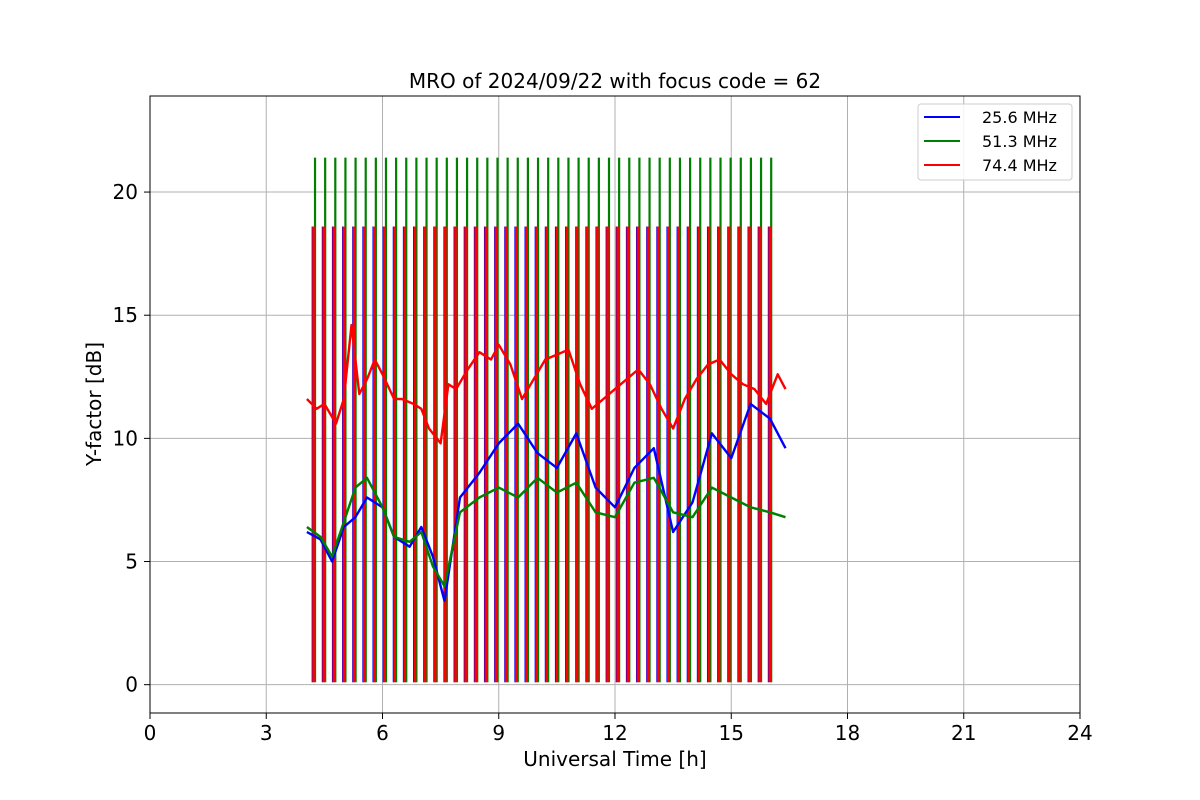 The image size is (1200, 800). What do you see at coordinates (125, 192) in the screenshot?
I see `y-tick-label: 20` at bounding box center [125, 192].